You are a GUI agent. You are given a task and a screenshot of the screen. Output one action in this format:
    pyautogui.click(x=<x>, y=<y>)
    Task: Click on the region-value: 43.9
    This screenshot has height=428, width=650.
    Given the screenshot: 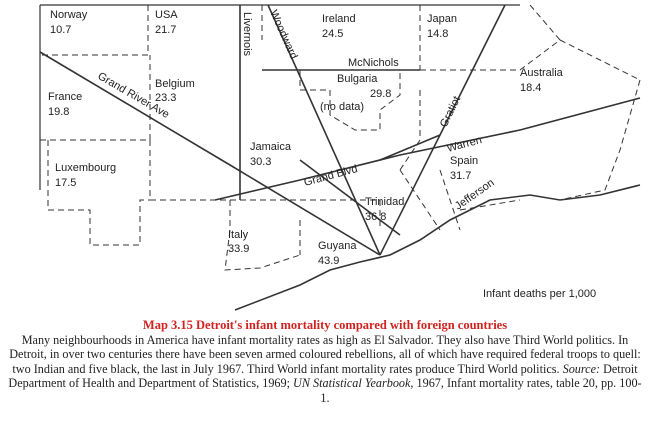 What is the action you would take?
    pyautogui.click(x=328, y=261)
    